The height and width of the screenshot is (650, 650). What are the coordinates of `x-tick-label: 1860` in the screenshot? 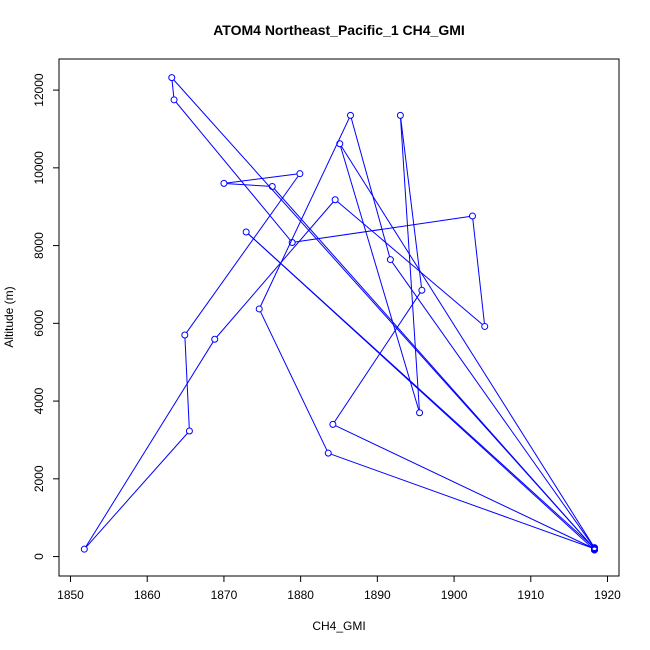 It's located at (147, 595).